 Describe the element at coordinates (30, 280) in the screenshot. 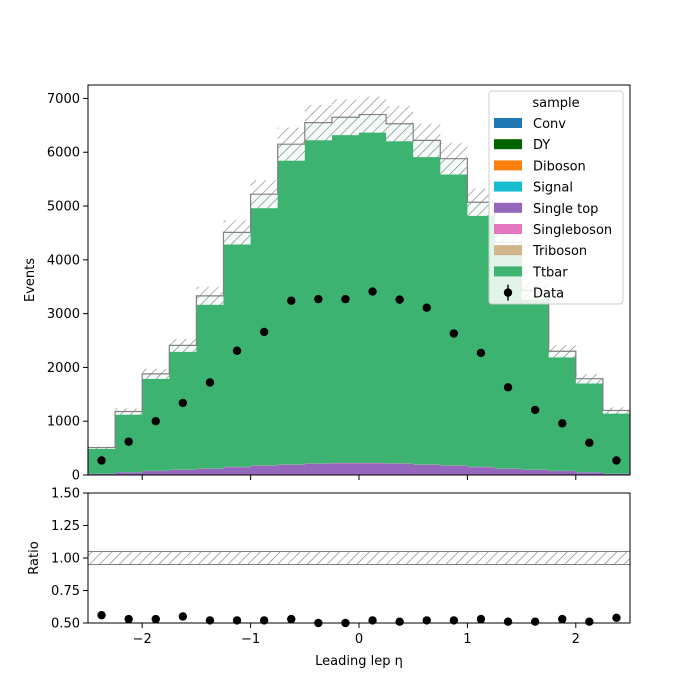

I see `y-axis-label-main: Events` at that location.